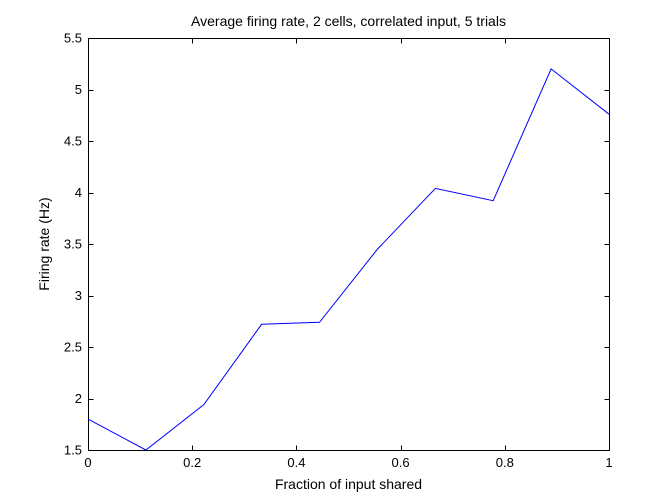  What do you see at coordinates (192, 462) in the screenshot?
I see `x-tick-label: 0.2` at bounding box center [192, 462].